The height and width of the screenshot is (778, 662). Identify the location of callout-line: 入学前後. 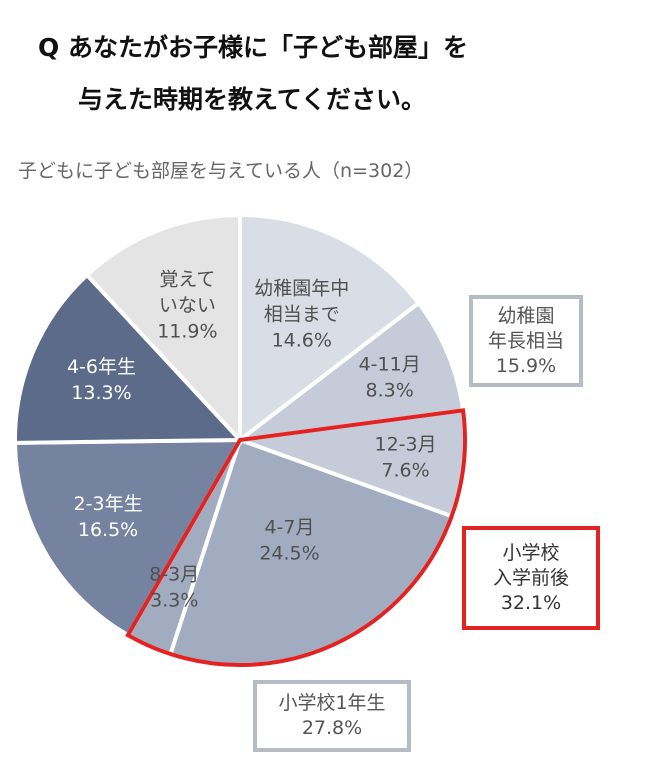
(530, 577).